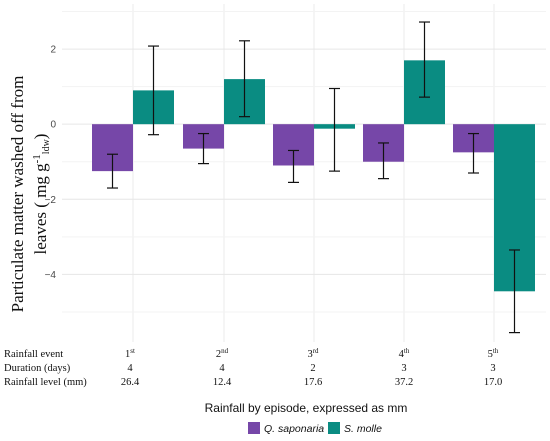 This screenshot has width=550, height=441. I want to click on y-tick-labels: −4 −2 0 2, so click(51, 163).